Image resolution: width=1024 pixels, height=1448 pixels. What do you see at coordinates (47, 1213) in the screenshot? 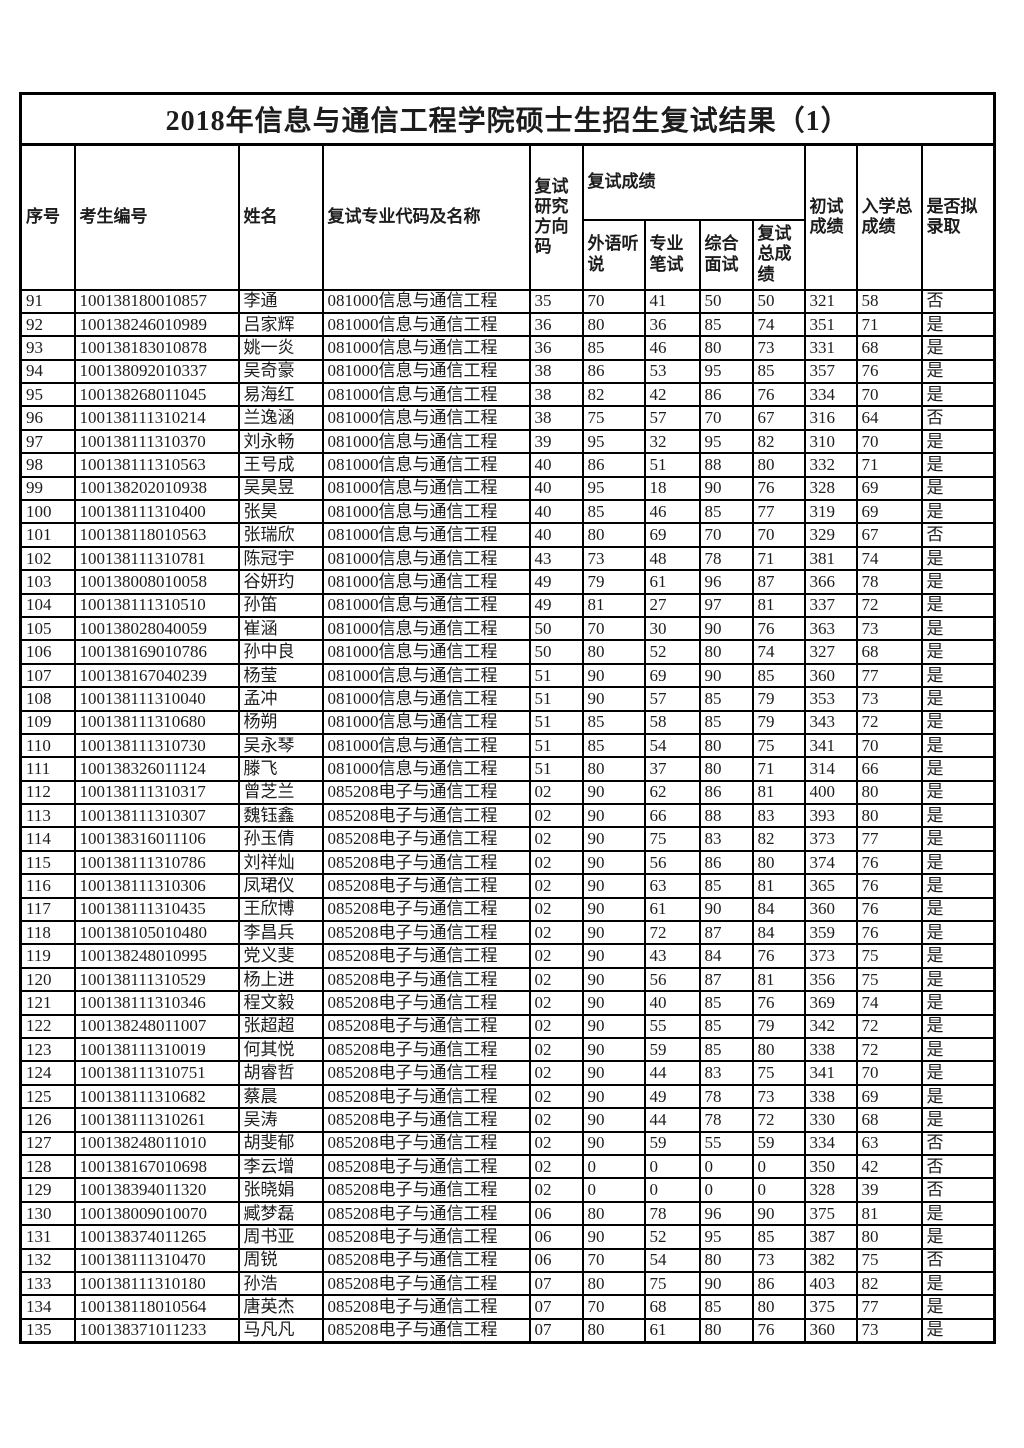
I see `cell-serial: 130` at bounding box center [47, 1213].